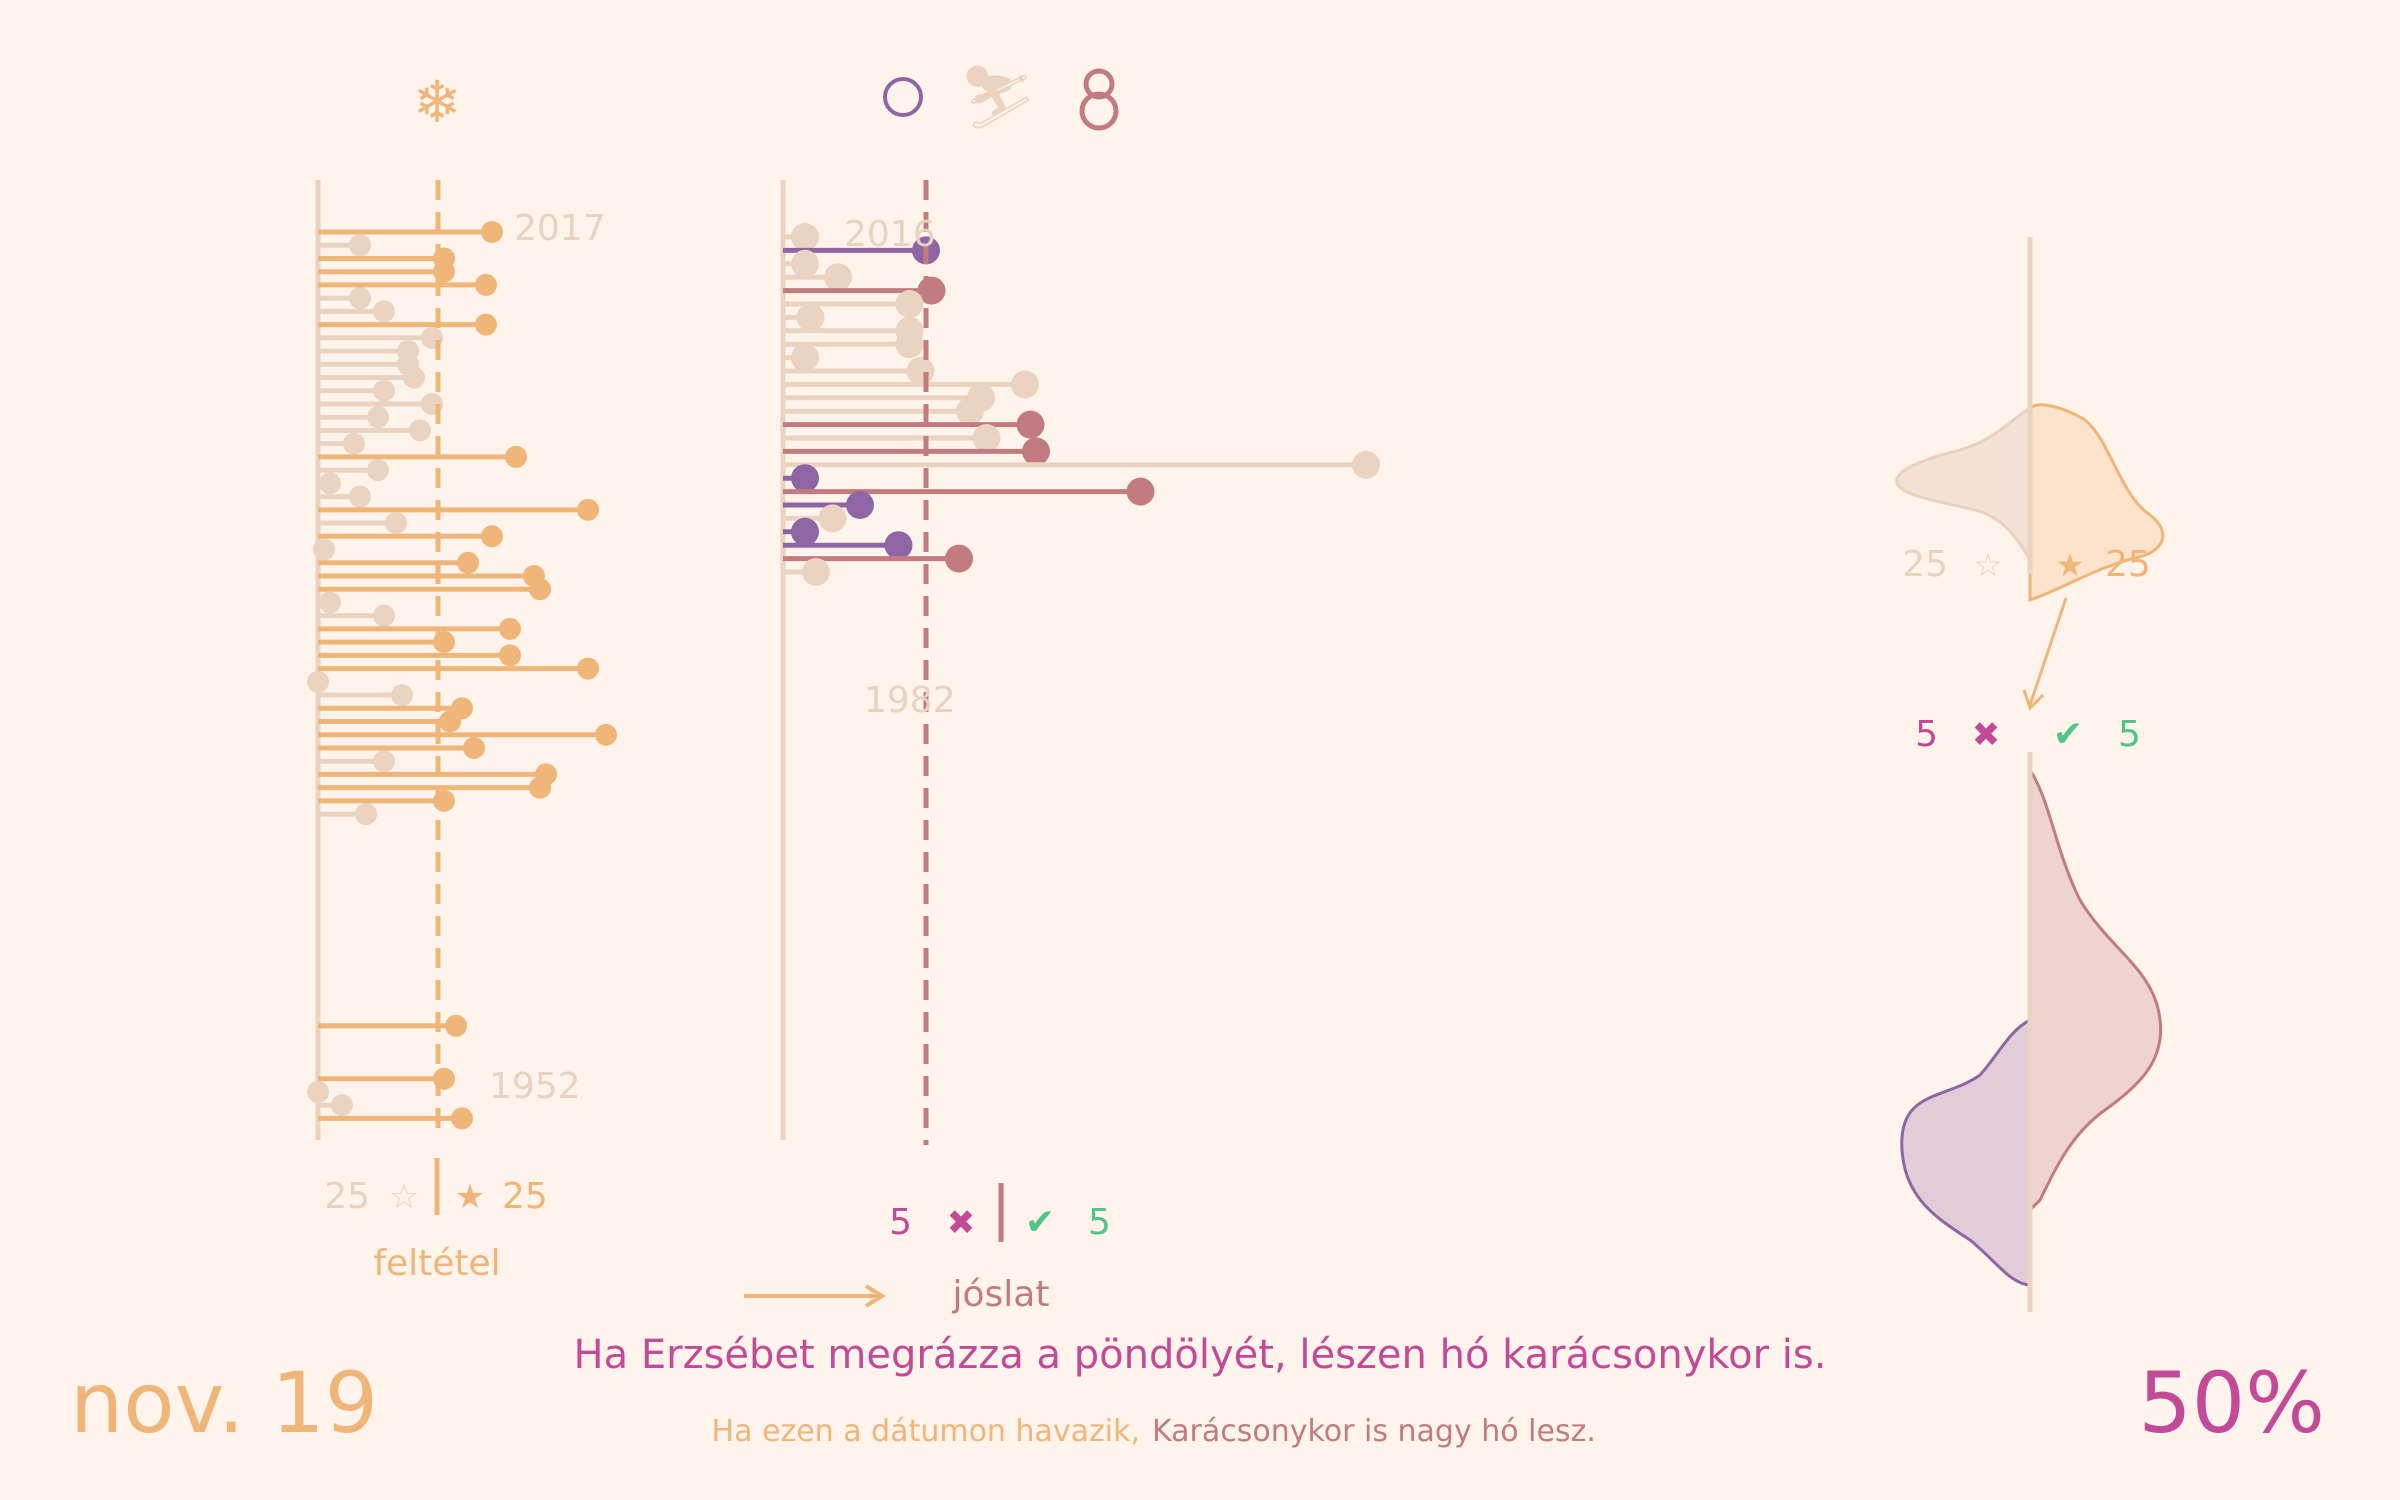 This screenshot has width=2400, height=1500. Describe the element at coordinates (2096, 503) in the screenshot. I see `snow-density-area` at that location.